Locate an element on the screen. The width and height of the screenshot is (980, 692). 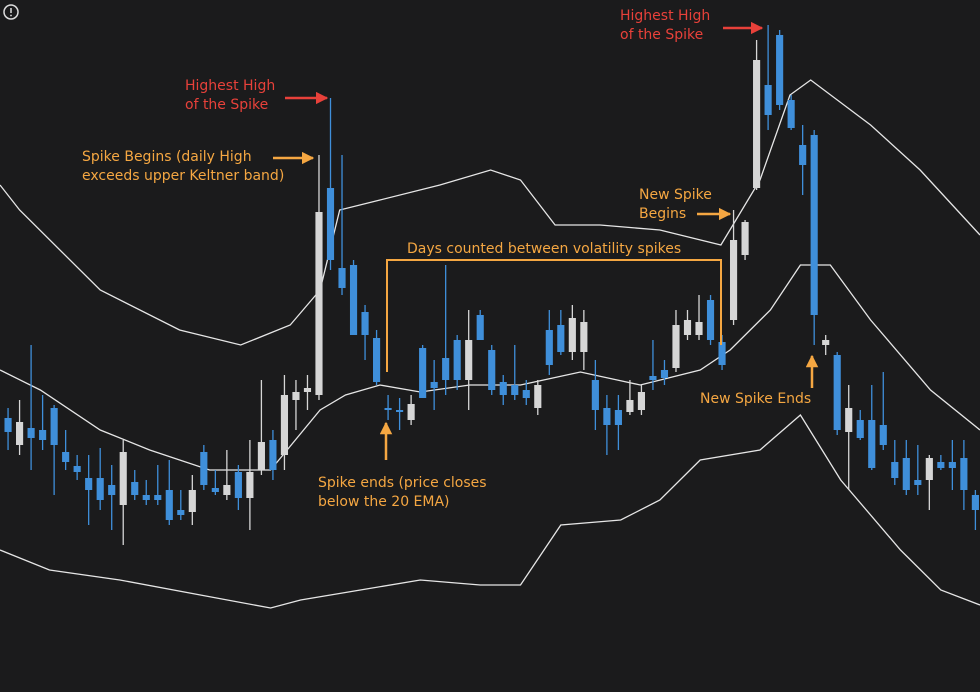
annotation-text: exceeds upper Keltner band) is located at coordinates (183, 176).